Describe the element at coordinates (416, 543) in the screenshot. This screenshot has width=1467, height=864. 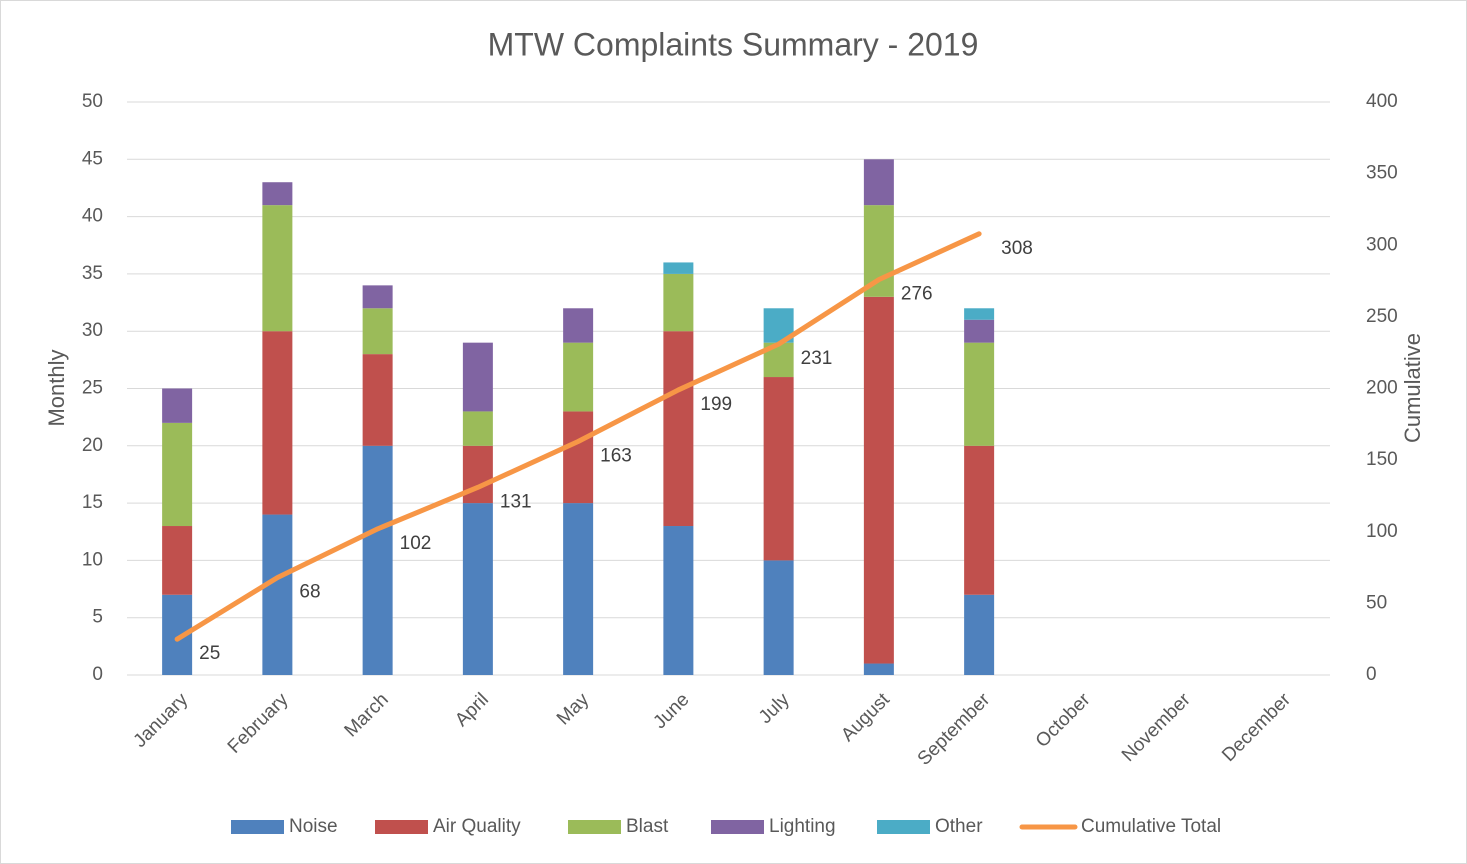
I see `data-label: 102` at that location.